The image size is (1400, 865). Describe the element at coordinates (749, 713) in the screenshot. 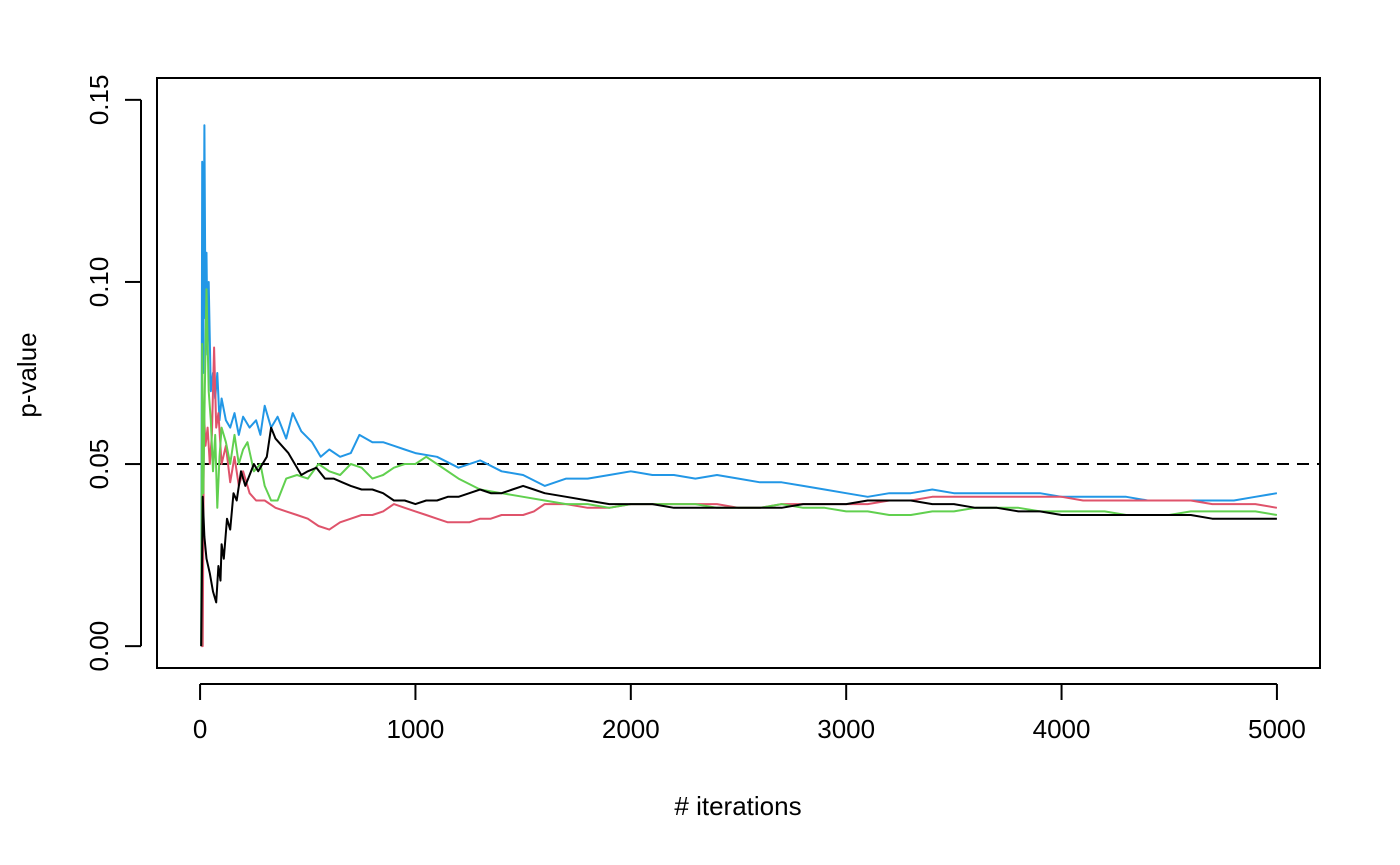

I see `x-axis: 0 1000 2000 3000 4000 5000` at that location.